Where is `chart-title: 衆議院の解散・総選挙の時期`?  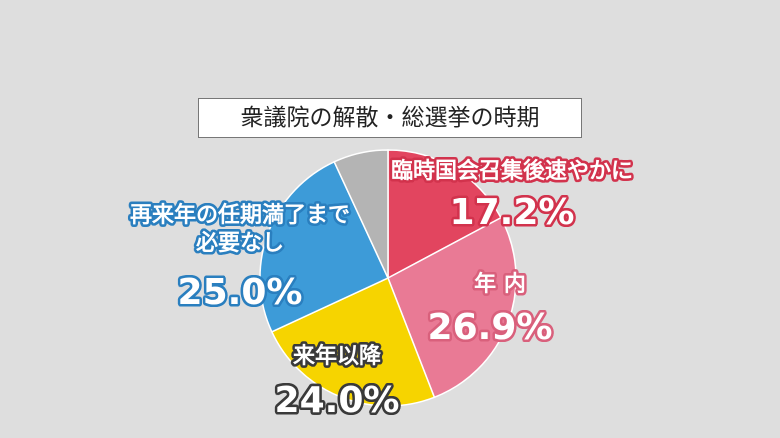 chart-title: 衆議院の解散・総選挙の時期 is located at coordinates (390, 118).